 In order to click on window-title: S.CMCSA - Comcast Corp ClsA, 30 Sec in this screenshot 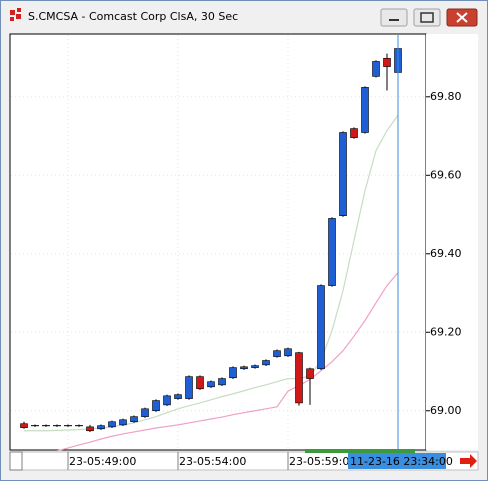, I will do `click(133, 16)`.